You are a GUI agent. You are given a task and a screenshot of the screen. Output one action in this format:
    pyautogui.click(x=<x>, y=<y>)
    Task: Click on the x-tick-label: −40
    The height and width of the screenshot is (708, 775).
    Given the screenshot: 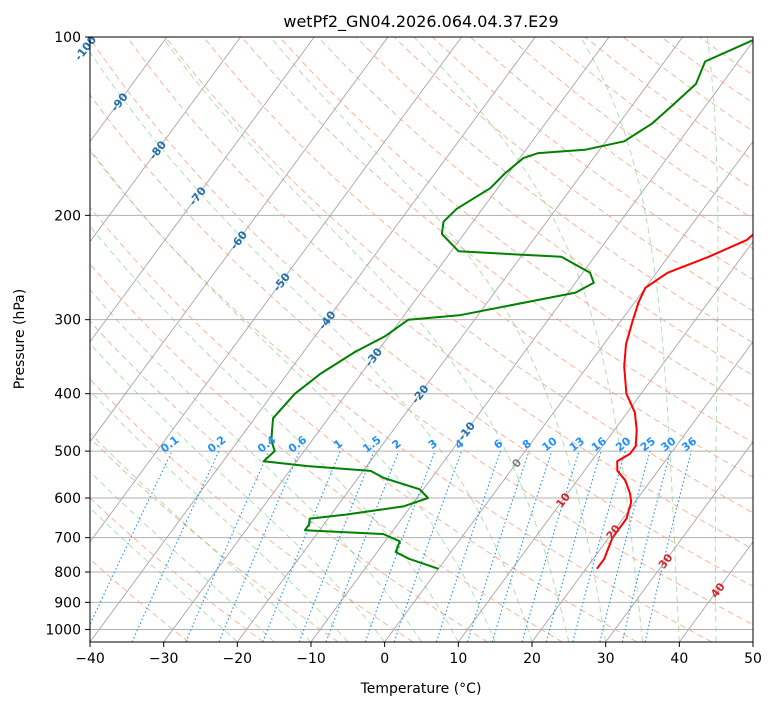 What is the action you would take?
    pyautogui.click(x=90, y=659)
    